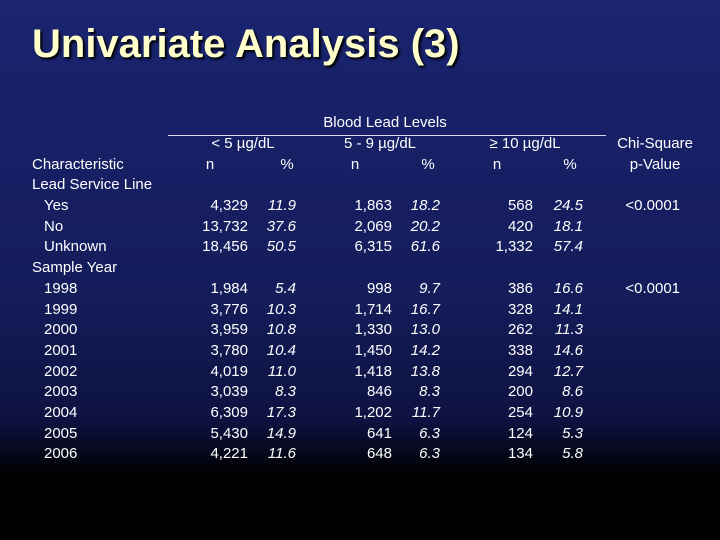 This screenshot has height=540, width=720. What do you see at coordinates (655, 143) in the screenshot?
I see `chi-square-header: Chi-Square` at bounding box center [655, 143].